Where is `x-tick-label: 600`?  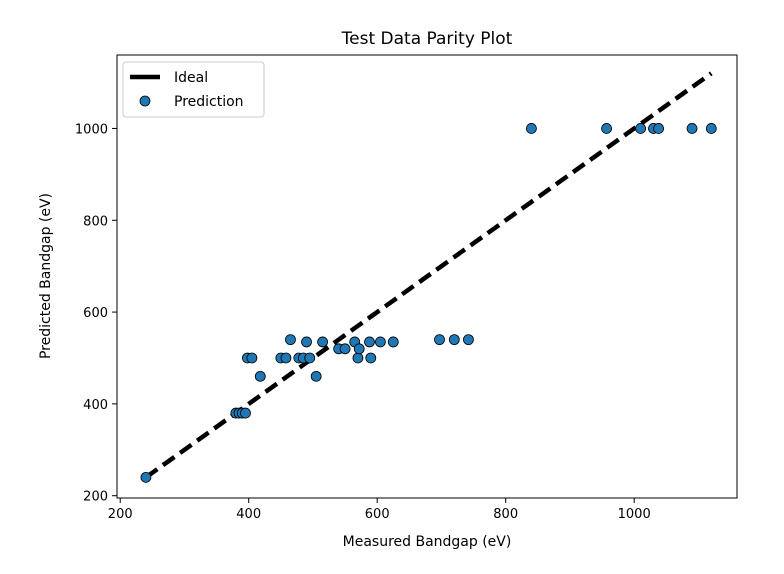 x-tick-label: 600 is located at coordinates (377, 514).